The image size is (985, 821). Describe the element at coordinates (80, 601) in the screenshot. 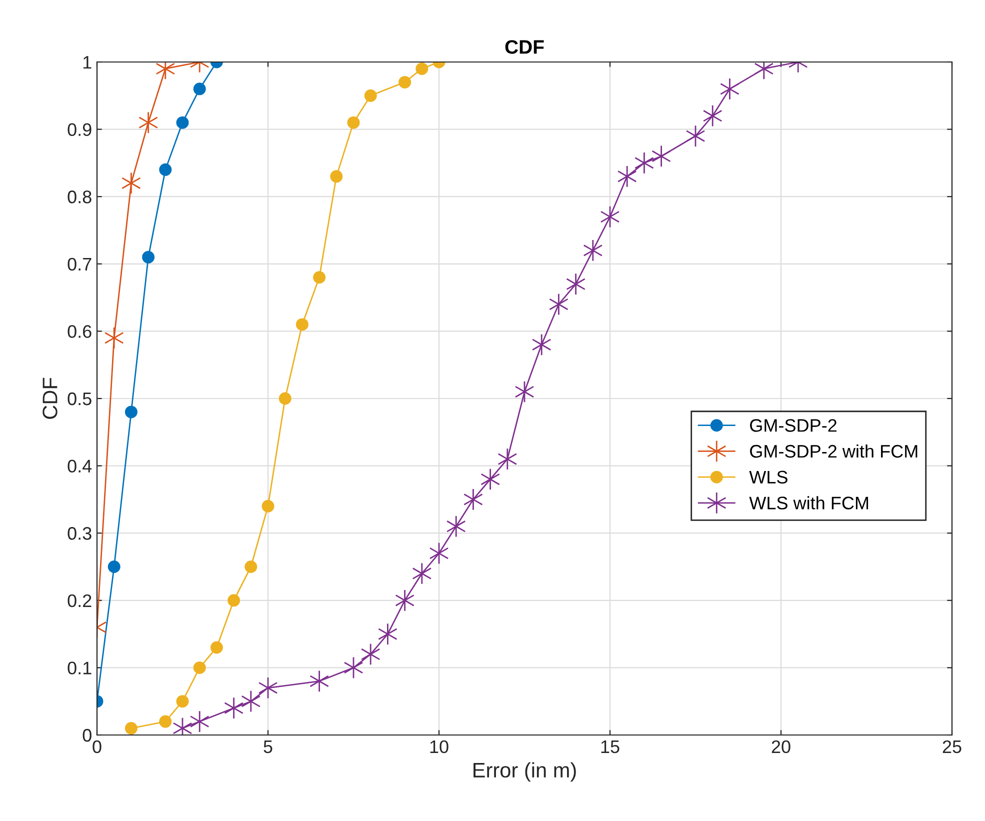

I see `y-tick-label: 0.2` at that location.